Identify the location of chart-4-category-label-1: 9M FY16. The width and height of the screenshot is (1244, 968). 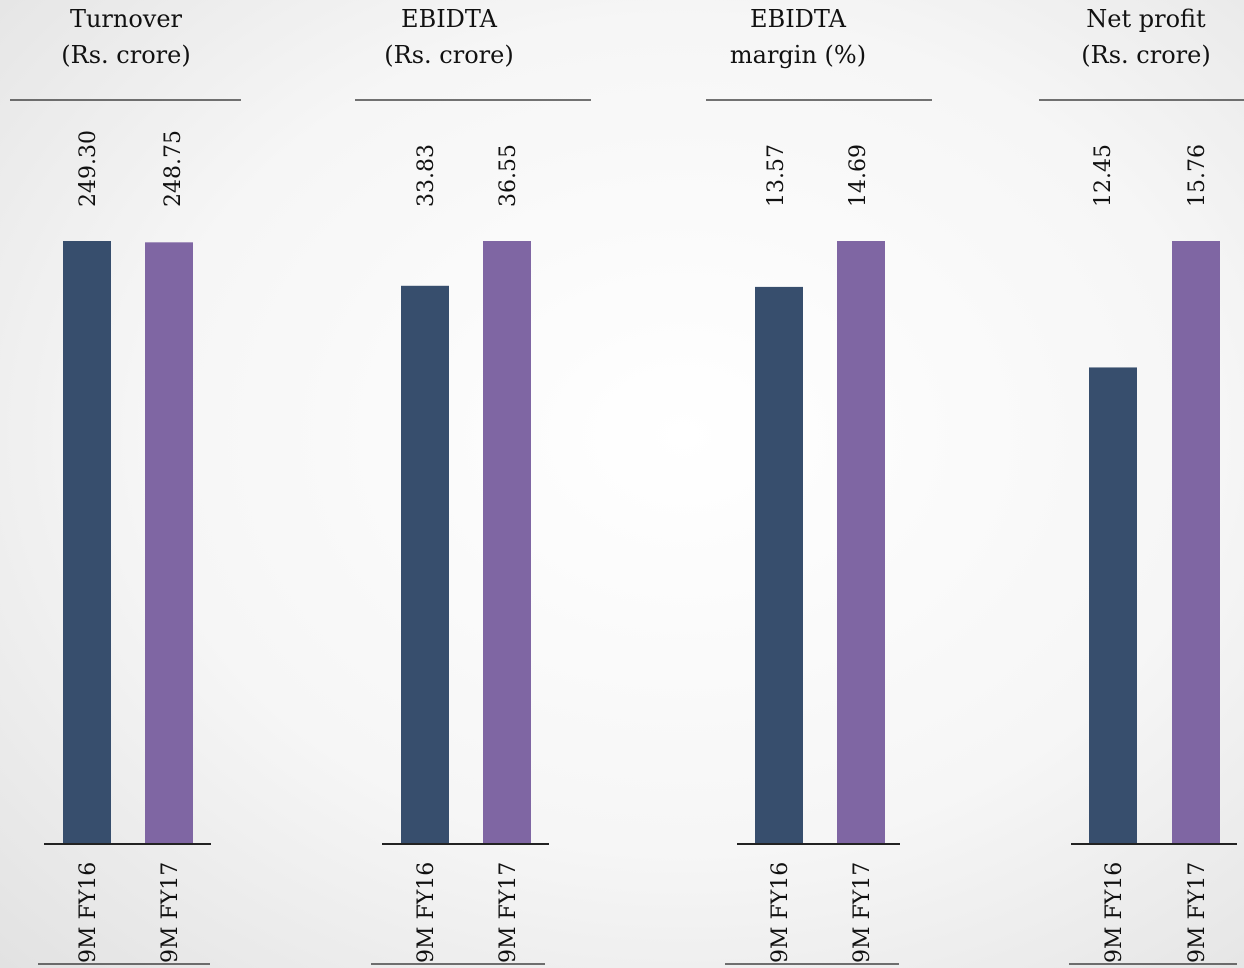
(1114, 912).